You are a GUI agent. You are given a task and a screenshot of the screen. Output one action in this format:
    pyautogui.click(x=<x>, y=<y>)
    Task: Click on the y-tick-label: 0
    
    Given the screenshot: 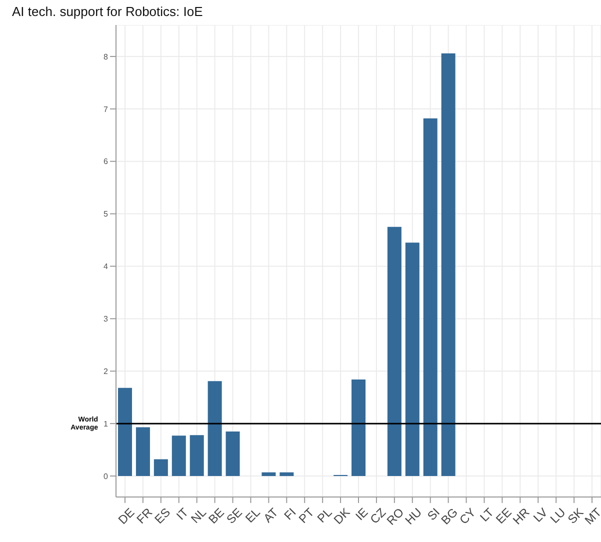 What is the action you would take?
    pyautogui.click(x=106, y=476)
    